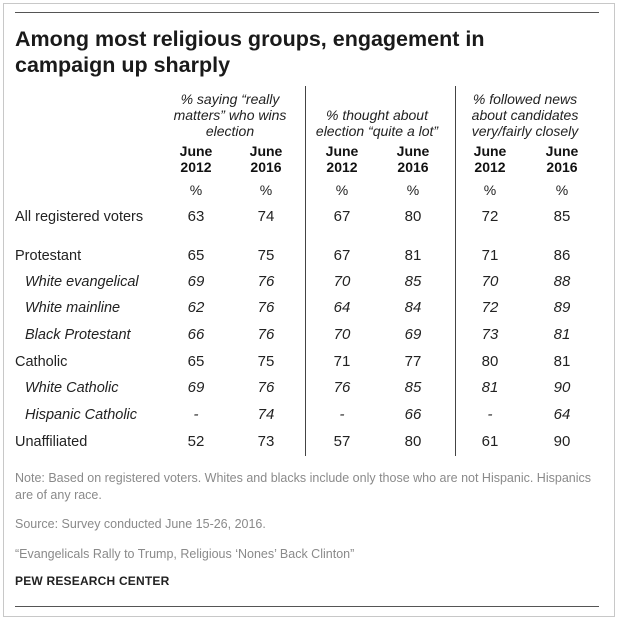 The height and width of the screenshot is (620, 620). What do you see at coordinates (196, 307) in the screenshot?
I see `table-cell: 62` at bounding box center [196, 307].